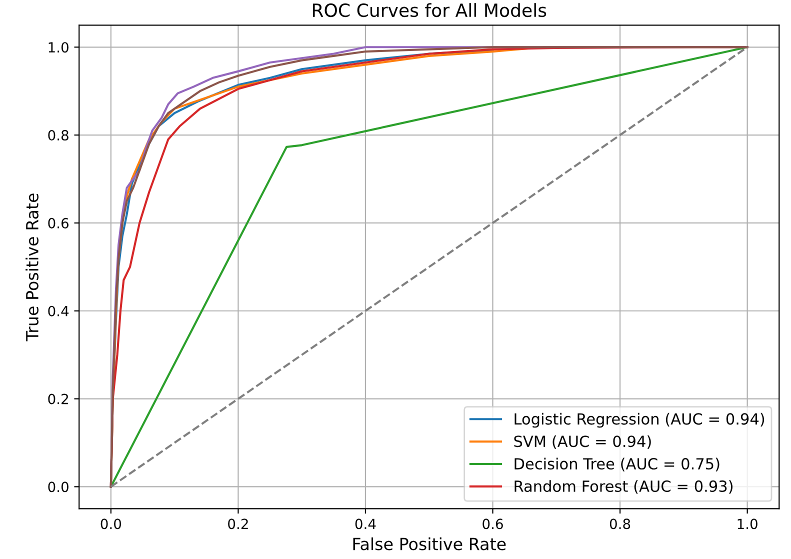 The image size is (791, 559). I want to click on legend-label: SVM (AUC = 0.94), so click(582, 442).